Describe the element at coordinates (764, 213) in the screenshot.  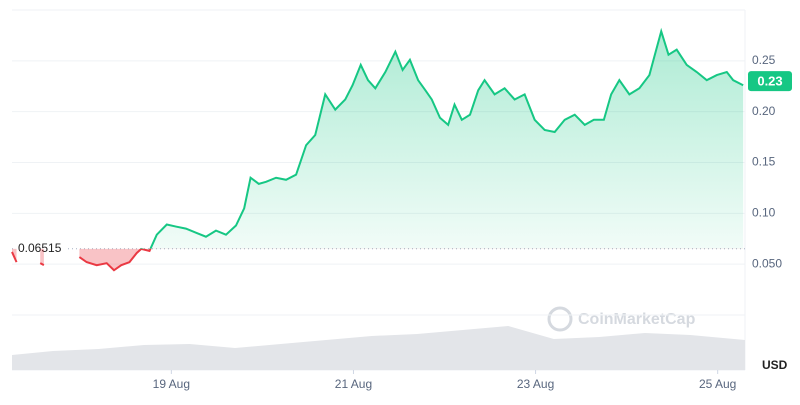
I see `y-tick-label: 0.10` at that location.